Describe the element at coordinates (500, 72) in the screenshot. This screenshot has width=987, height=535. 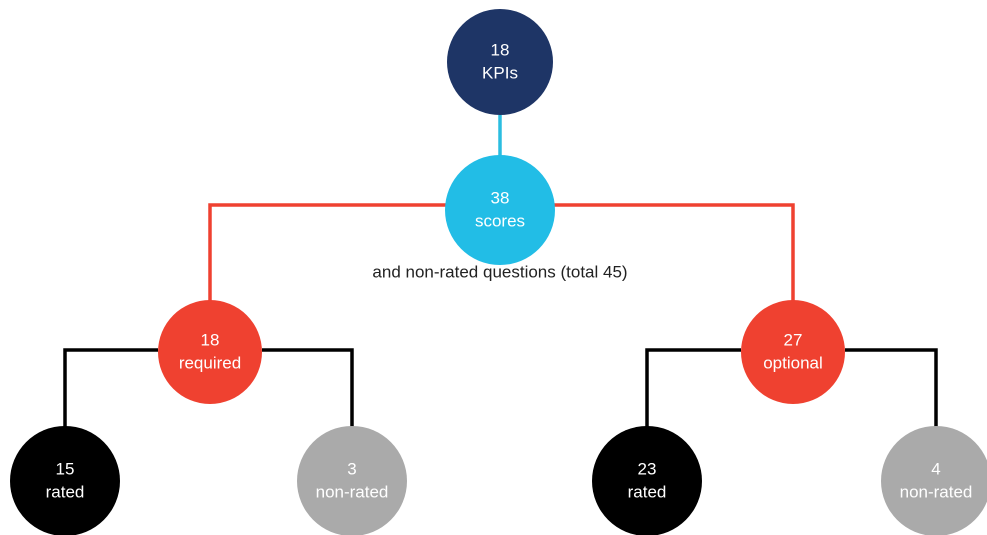
I see `node-label: KPIs` at that location.